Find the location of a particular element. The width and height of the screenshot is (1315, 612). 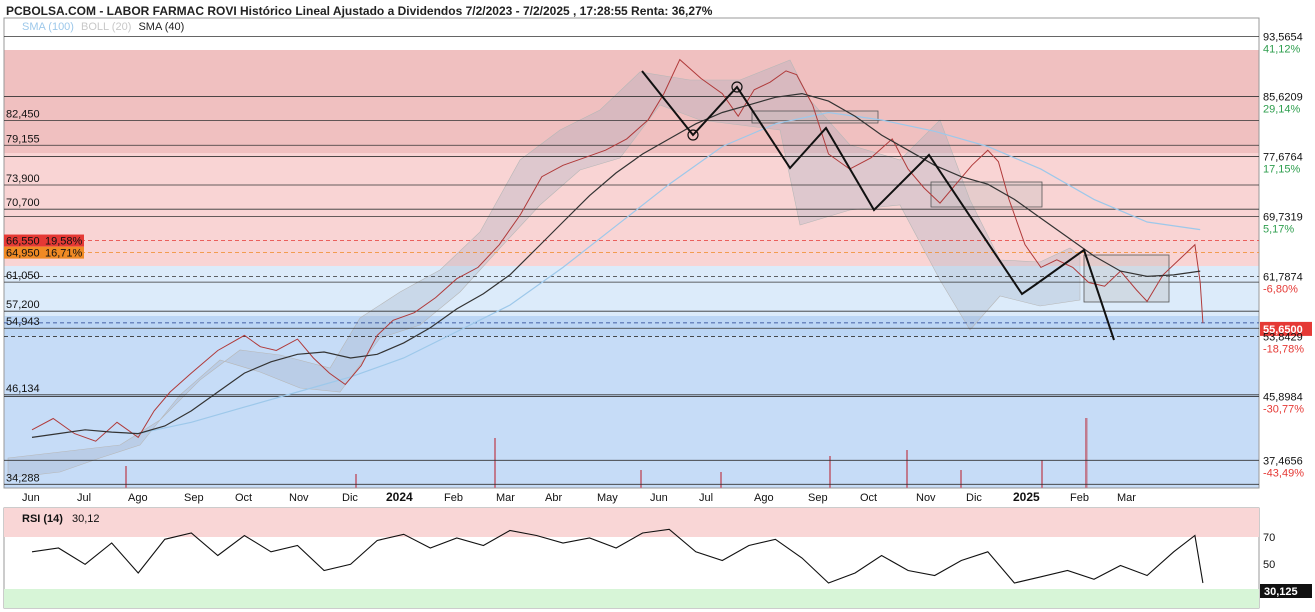

rsi-title: RSI (14) is located at coordinates (42, 519).